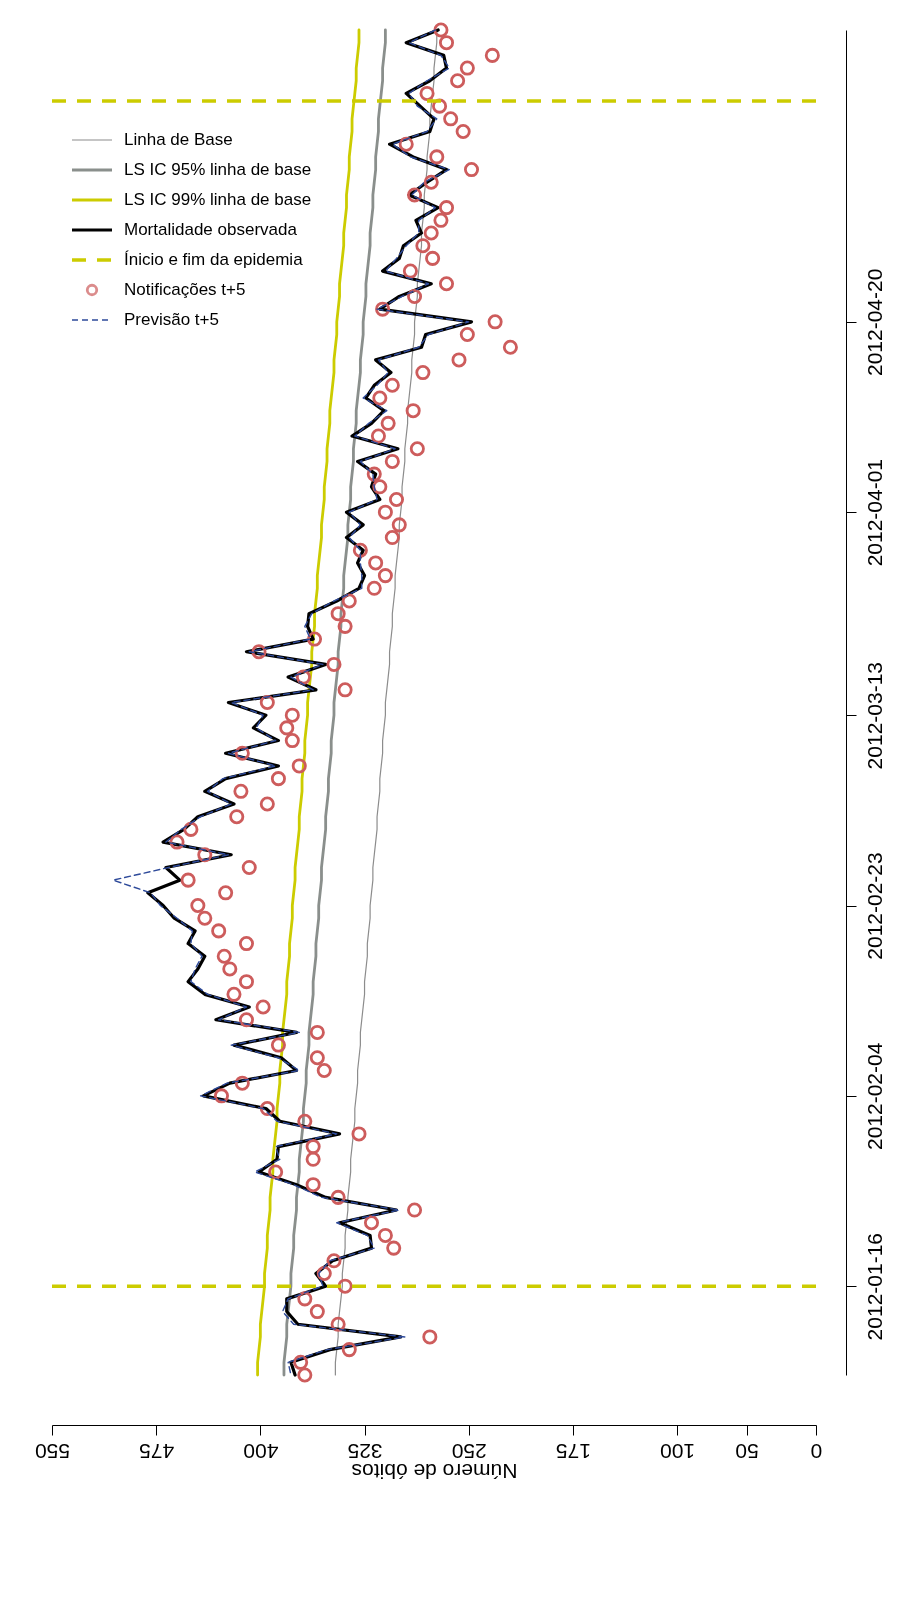  I want to click on legend-label: Linha de Base, so click(178, 139).